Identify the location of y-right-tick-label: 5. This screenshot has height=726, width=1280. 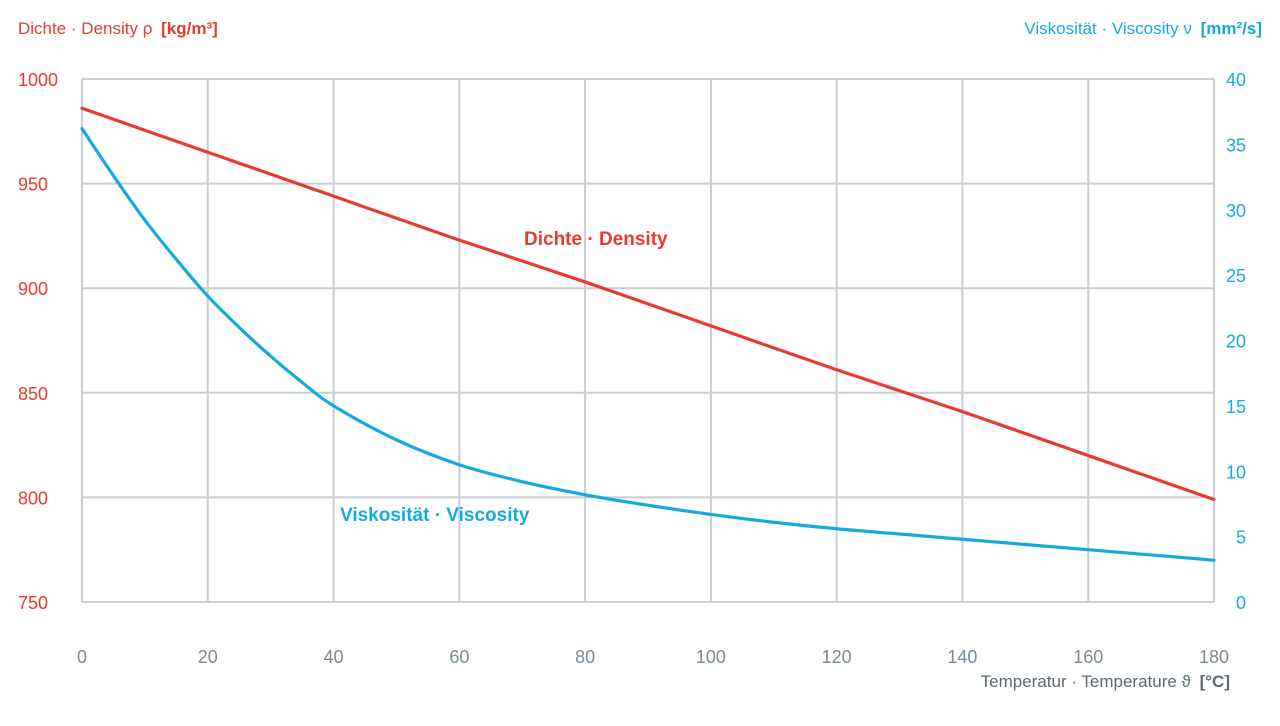
(1241, 538).